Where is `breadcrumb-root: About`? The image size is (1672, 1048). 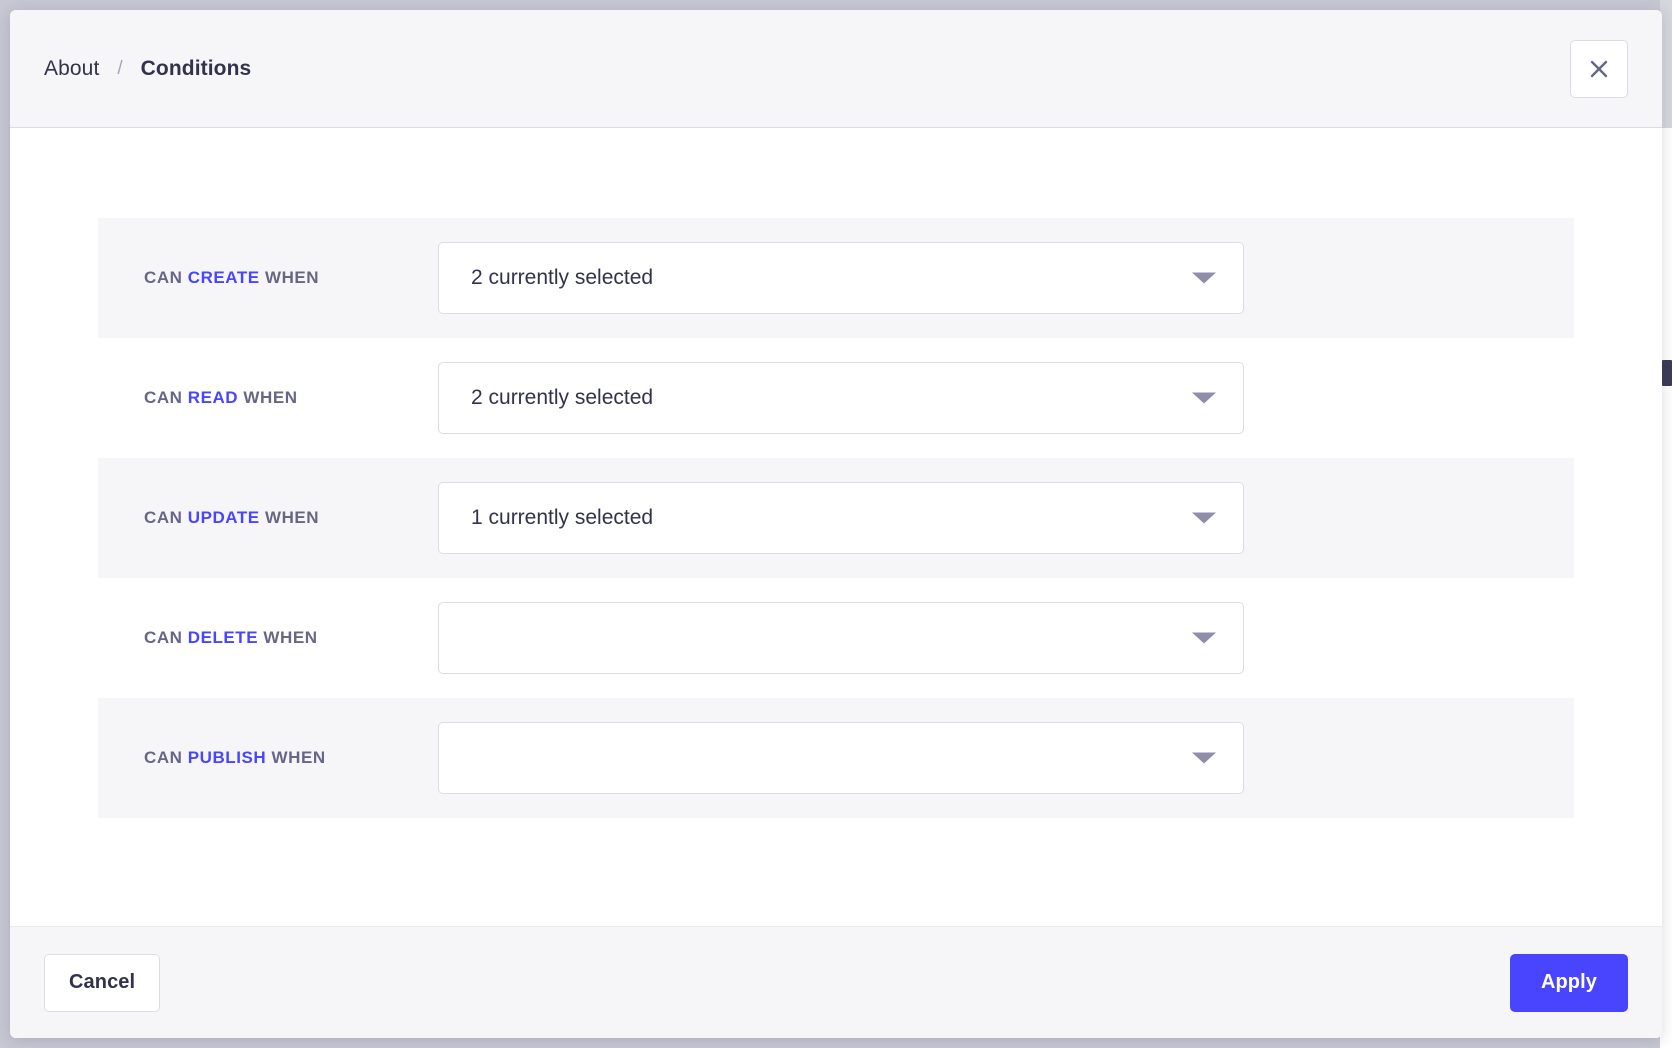 breadcrumb-root: About is located at coordinates (72, 68).